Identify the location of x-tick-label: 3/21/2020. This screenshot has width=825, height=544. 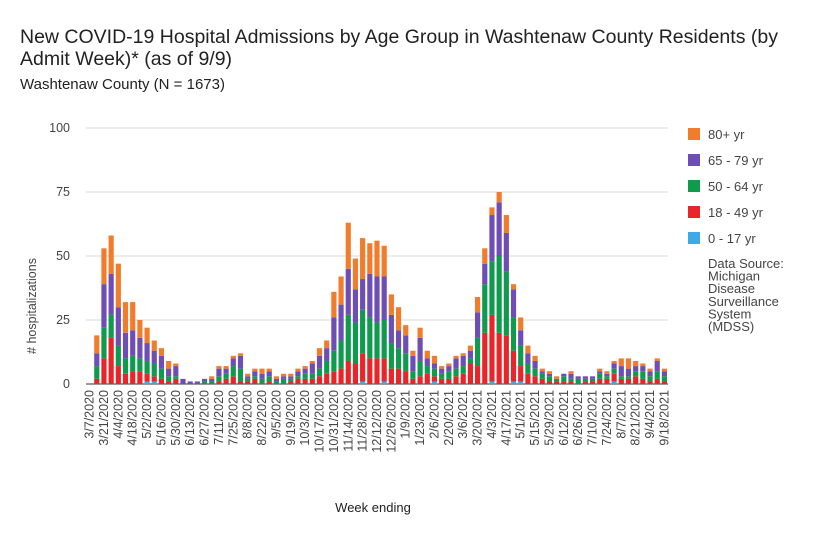
(104, 418).